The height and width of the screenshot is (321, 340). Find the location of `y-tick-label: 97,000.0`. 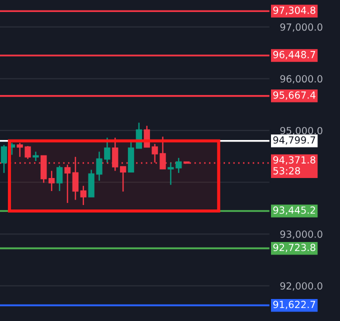

y-tick-label: 97,000.0 is located at coordinates (301, 27).